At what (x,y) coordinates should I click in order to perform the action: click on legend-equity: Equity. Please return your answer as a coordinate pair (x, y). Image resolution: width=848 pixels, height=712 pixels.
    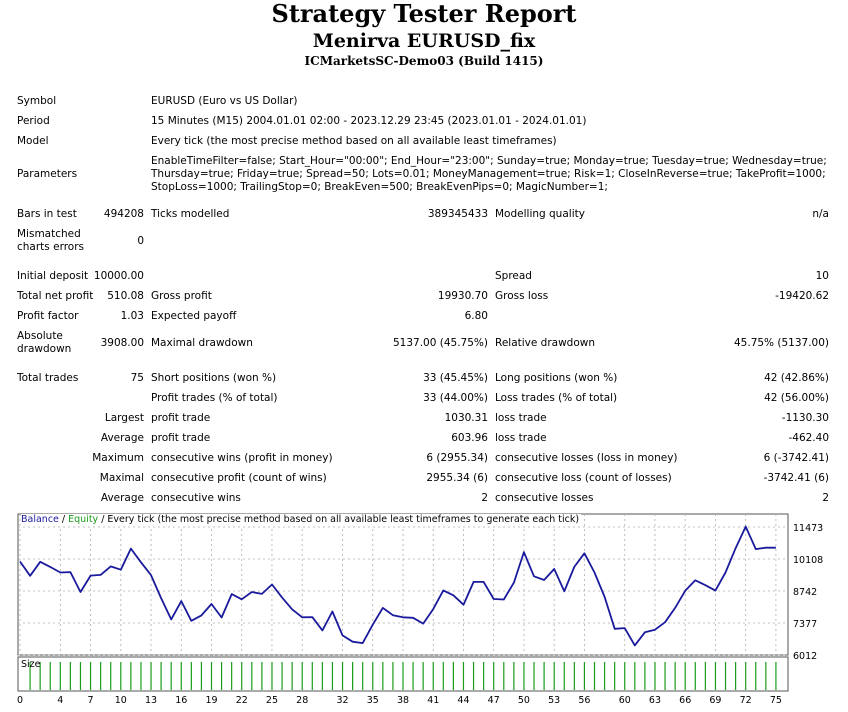
    Looking at the image, I should click on (83, 519).